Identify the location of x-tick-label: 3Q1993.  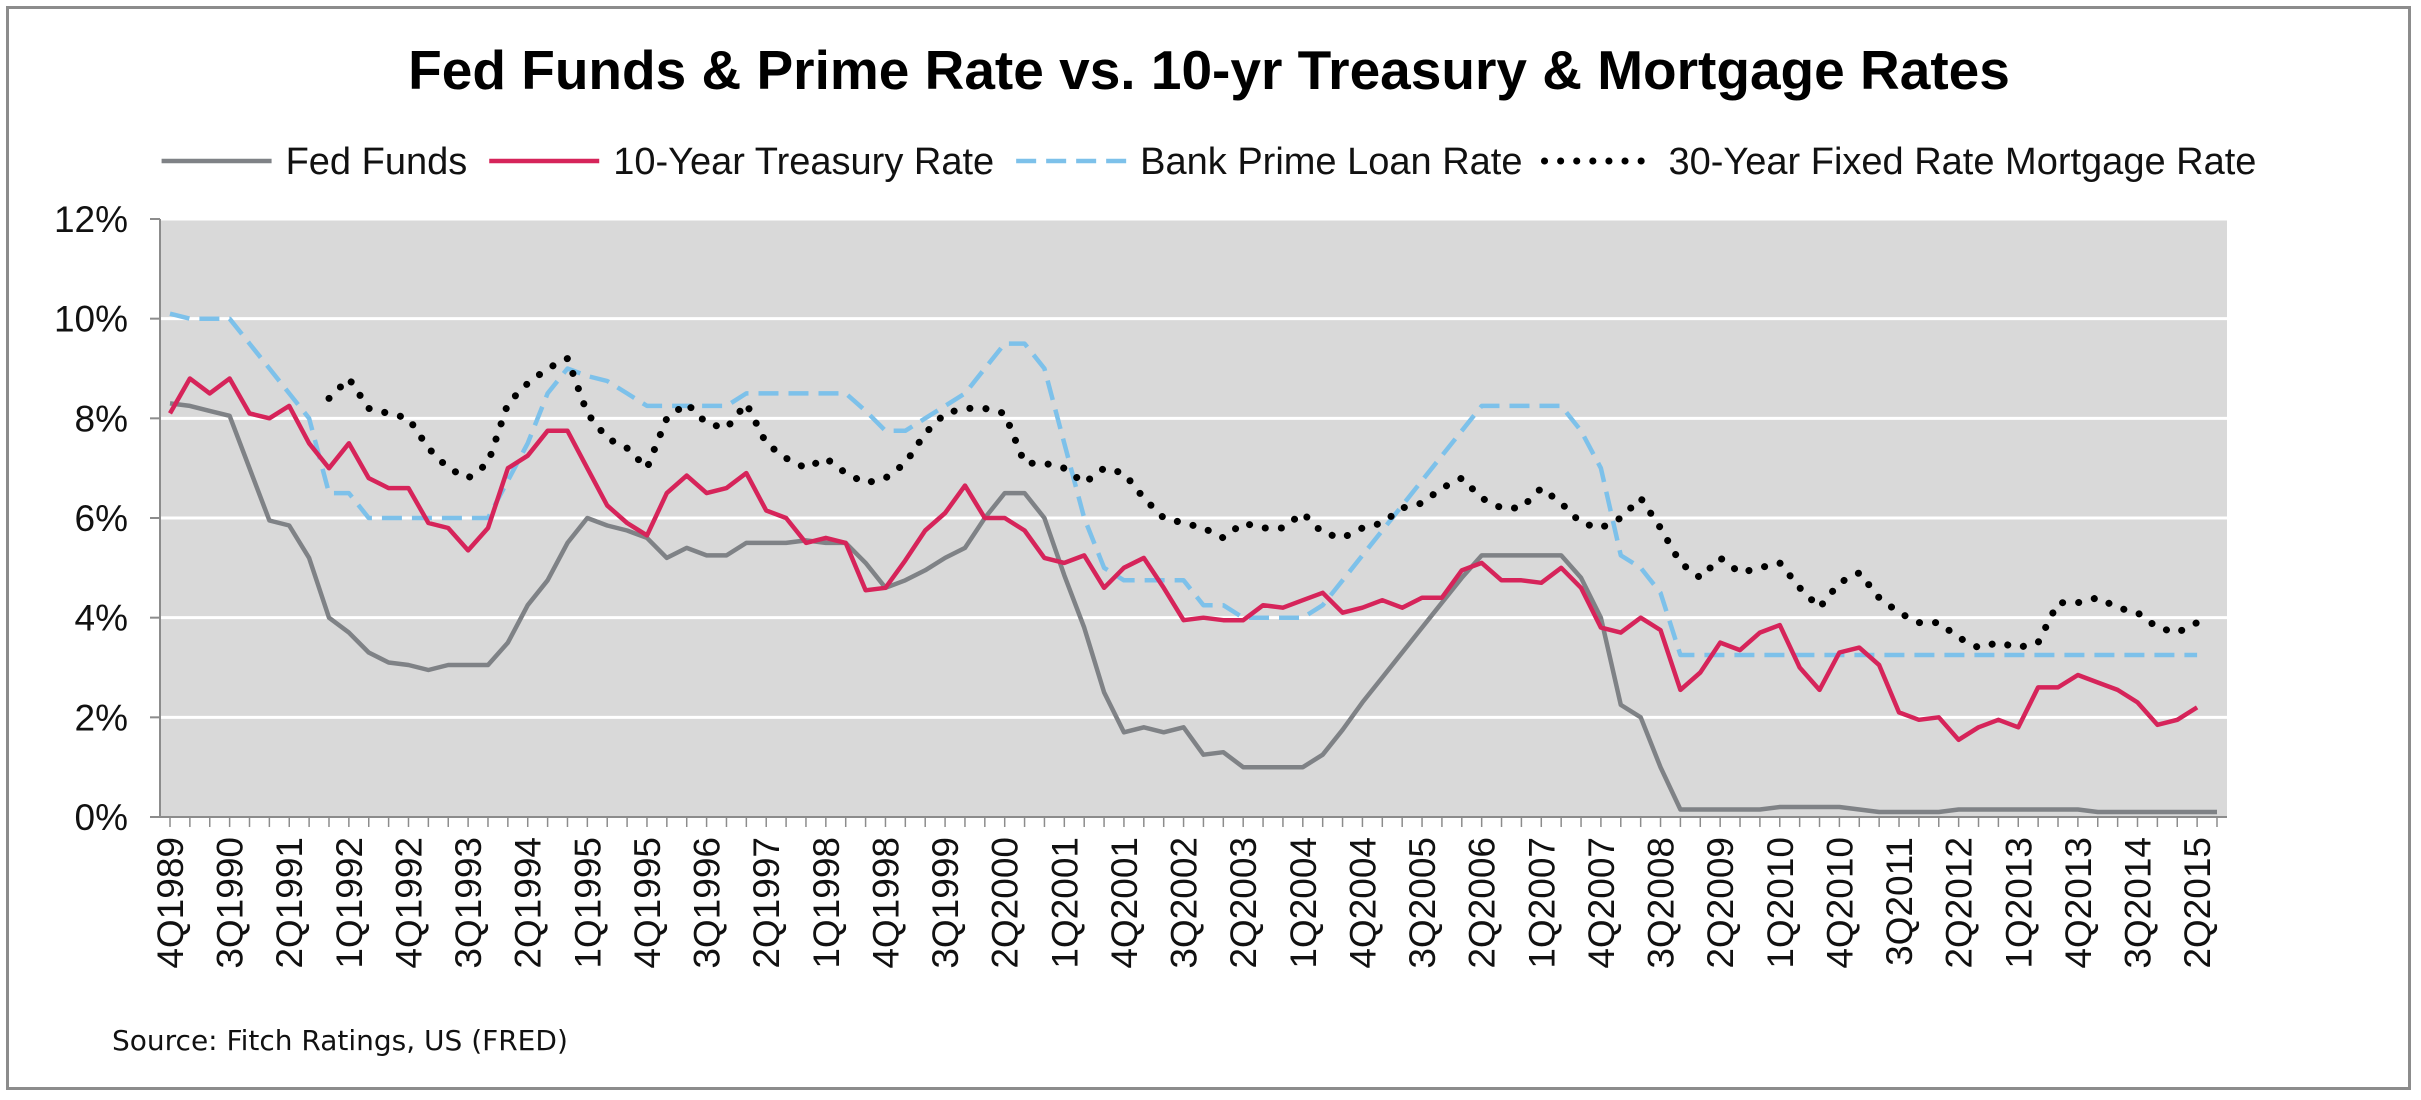
(468, 903).